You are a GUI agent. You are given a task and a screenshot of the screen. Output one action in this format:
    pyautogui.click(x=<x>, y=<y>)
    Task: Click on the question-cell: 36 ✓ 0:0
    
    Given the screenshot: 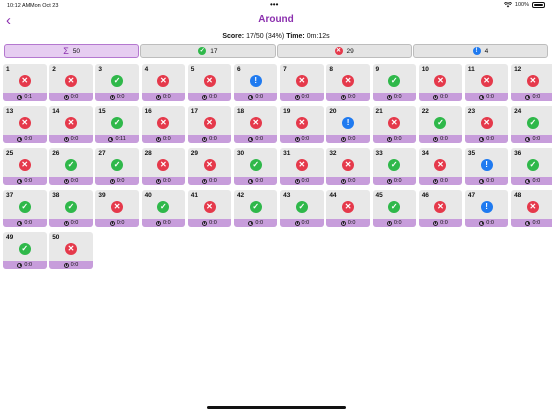 What is the action you would take?
    pyautogui.click(x=531, y=166)
    